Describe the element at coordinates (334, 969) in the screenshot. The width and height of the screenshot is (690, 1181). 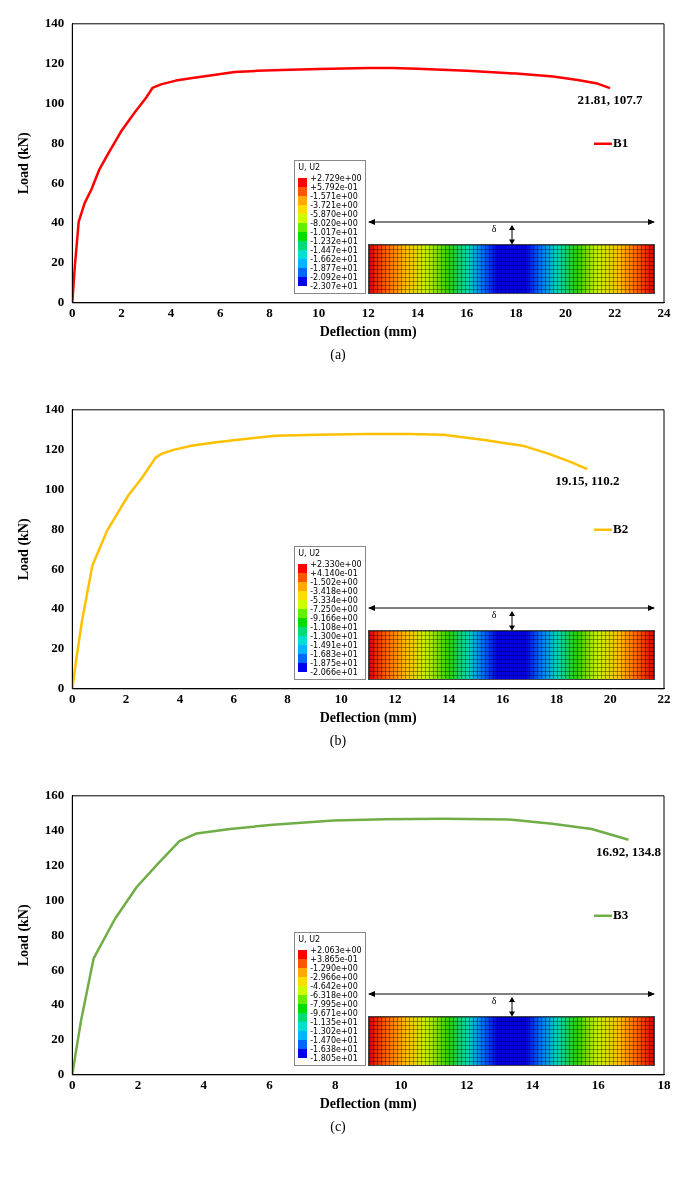
I see `annotation: -1.290e+00` at that location.